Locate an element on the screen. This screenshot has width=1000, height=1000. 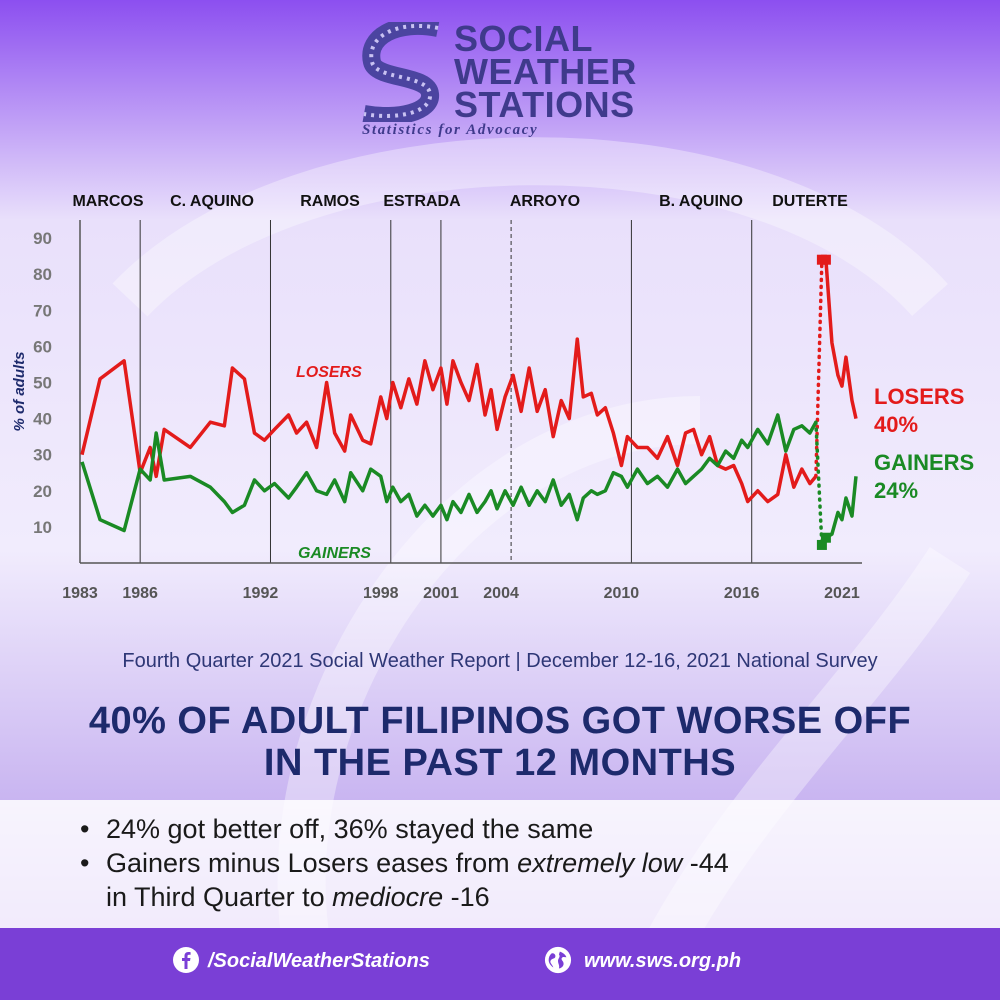
bullet-2-mid: -44 is located at coordinates (705, 863).